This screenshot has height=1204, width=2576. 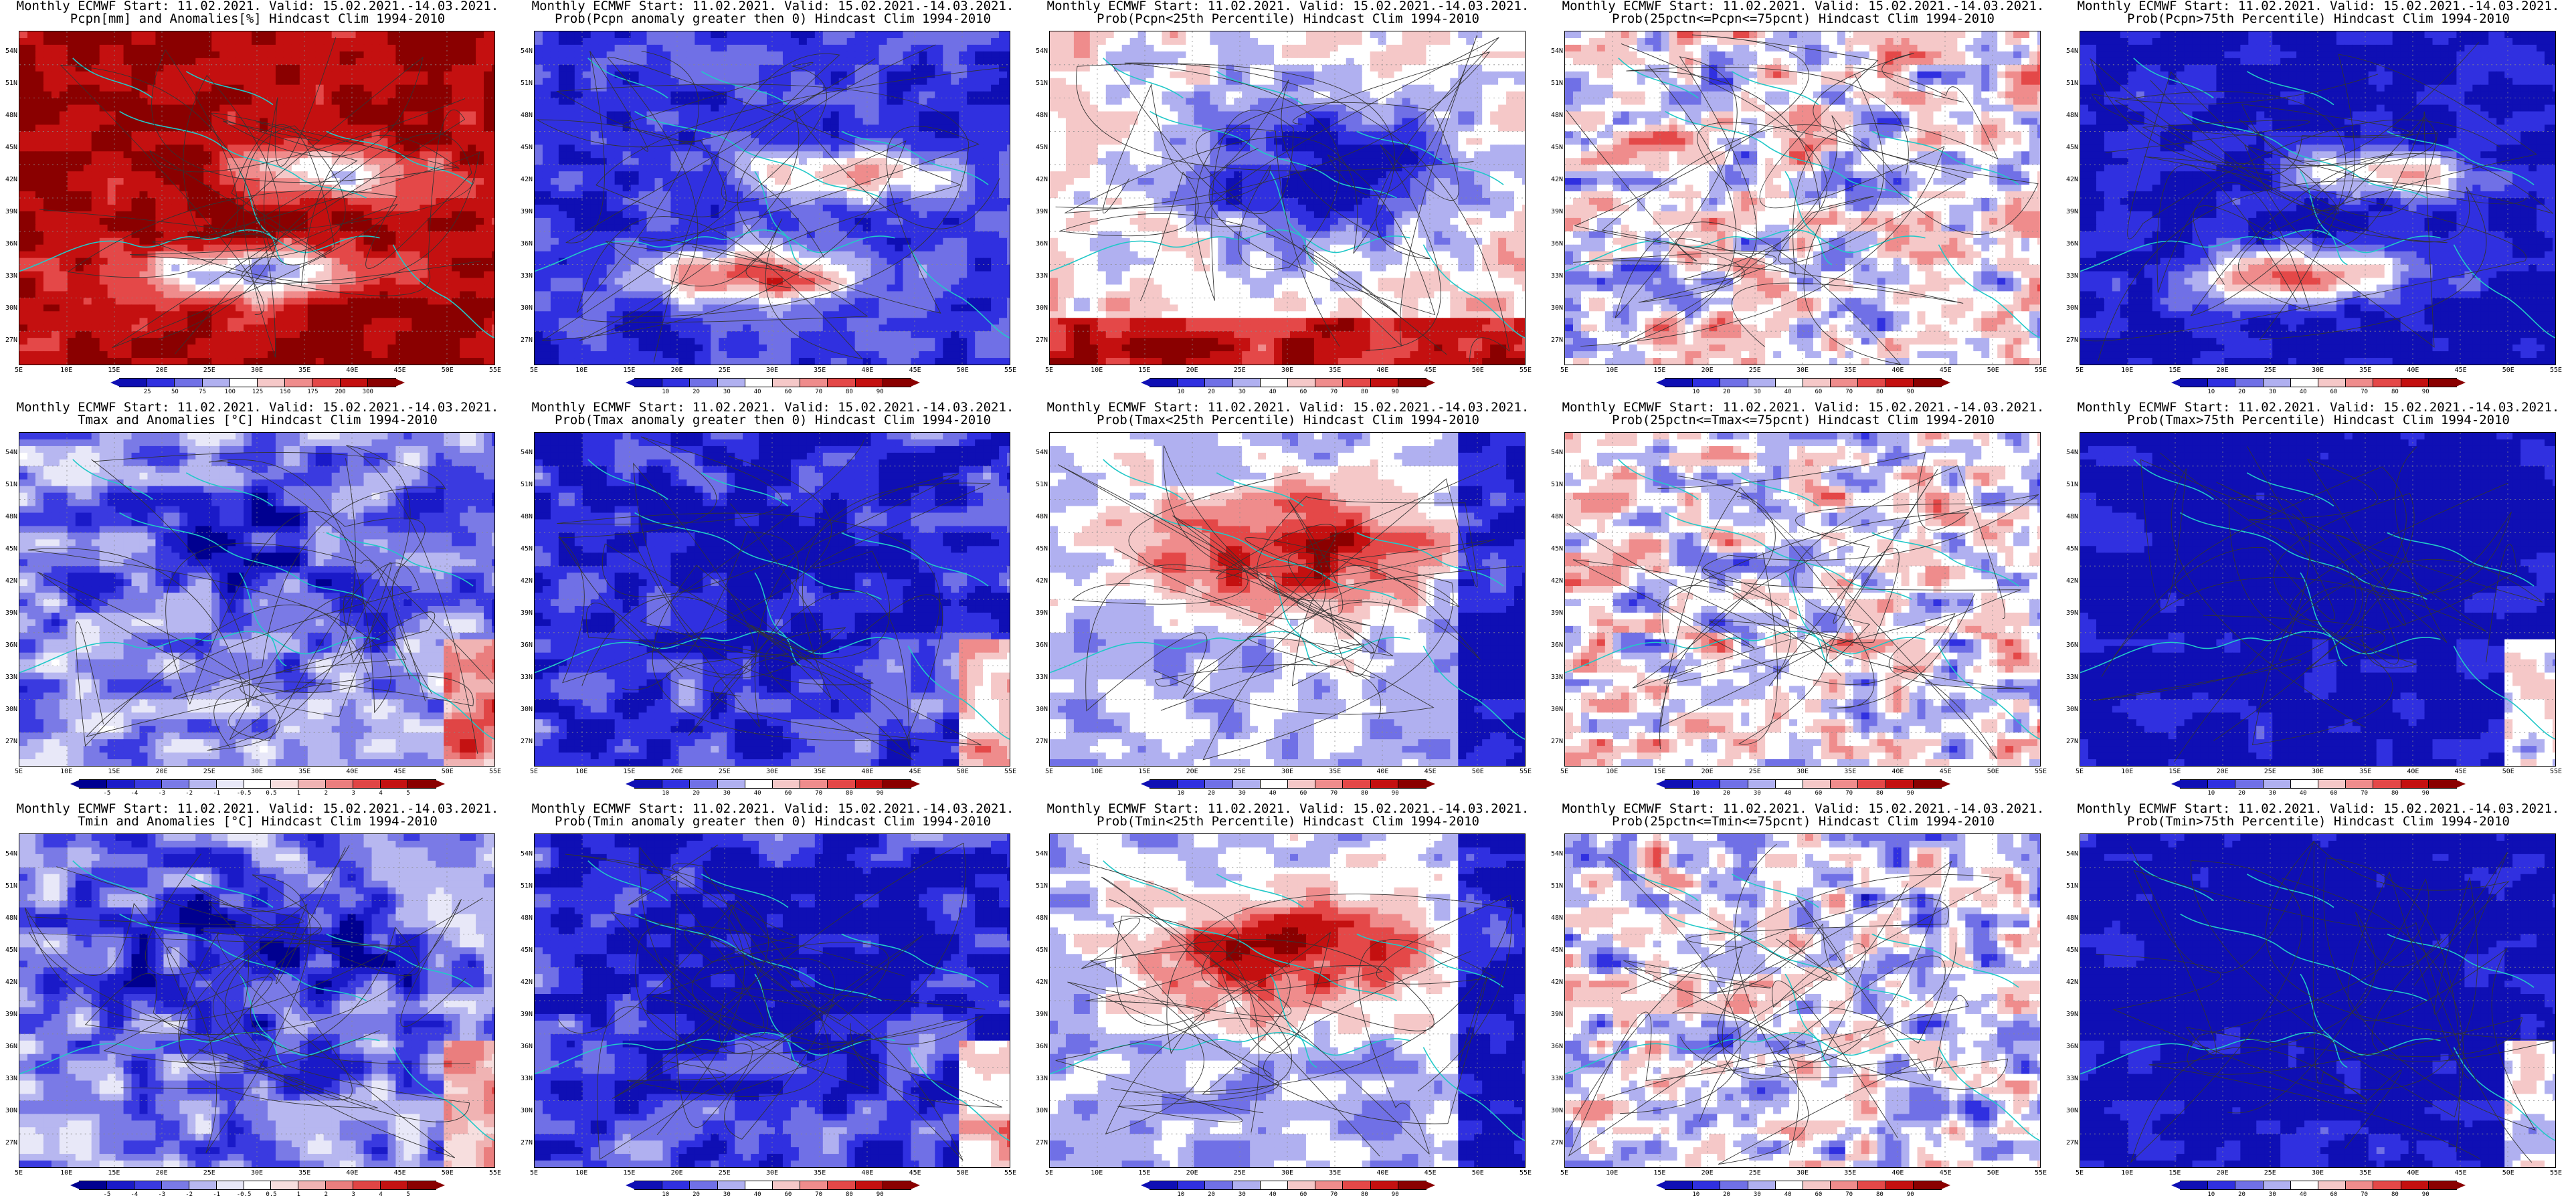 What do you see at coordinates (9, 83) in the screenshot?
I see `latitude-tick-label: 51N` at bounding box center [9, 83].